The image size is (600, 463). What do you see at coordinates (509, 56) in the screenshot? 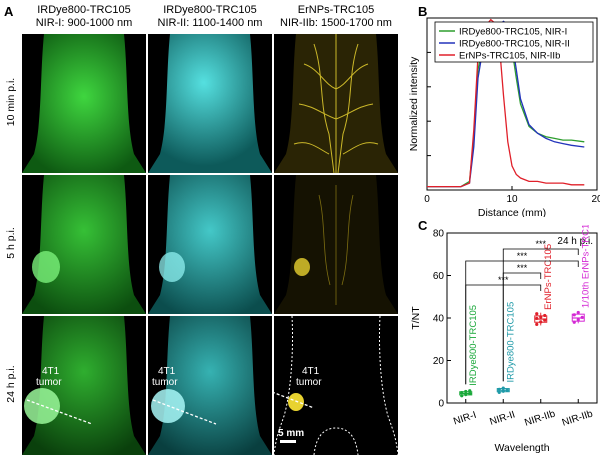
I see `legend-entry: ErNPs-TRC105, NIR-IIb` at bounding box center [509, 56].